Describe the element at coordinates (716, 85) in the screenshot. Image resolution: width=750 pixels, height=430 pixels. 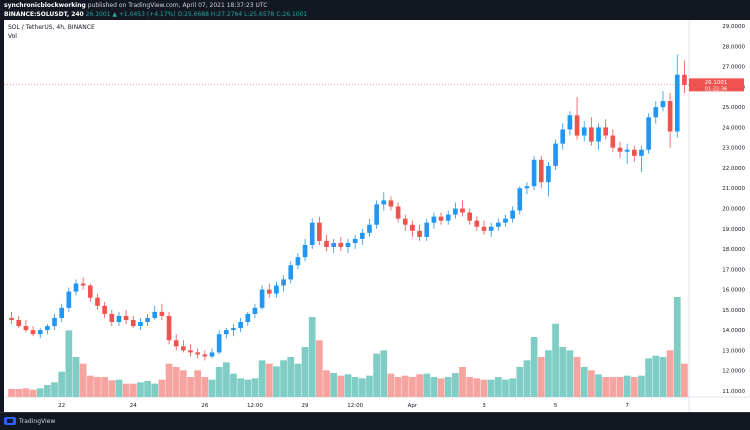
I see `last-price-box` at that location.